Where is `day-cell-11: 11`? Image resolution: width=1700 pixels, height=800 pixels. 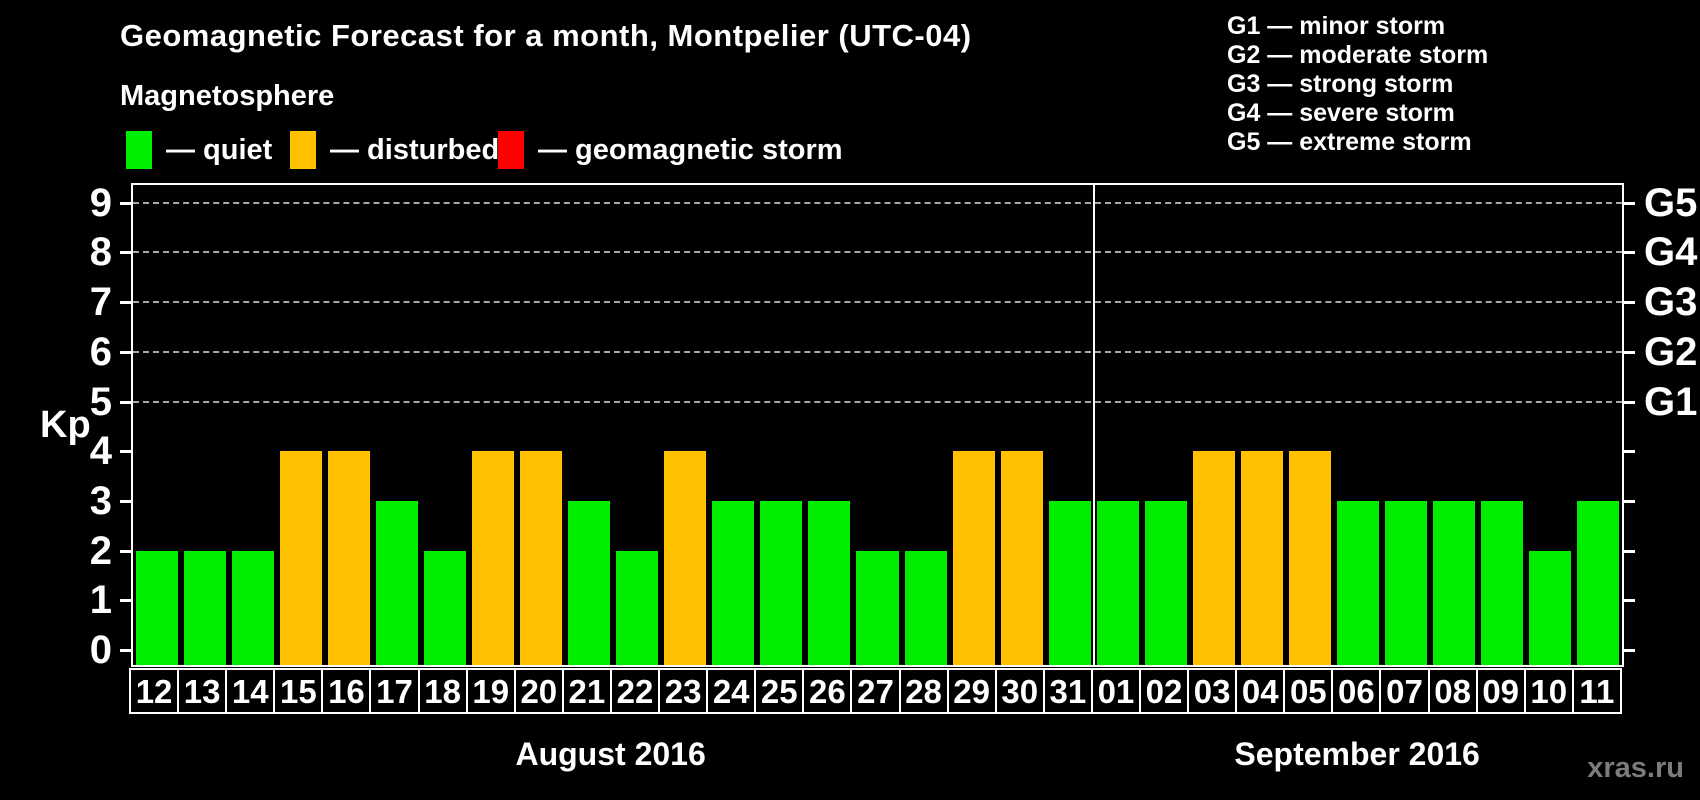
day-cell-11: 11 is located at coordinates (1596, 691).